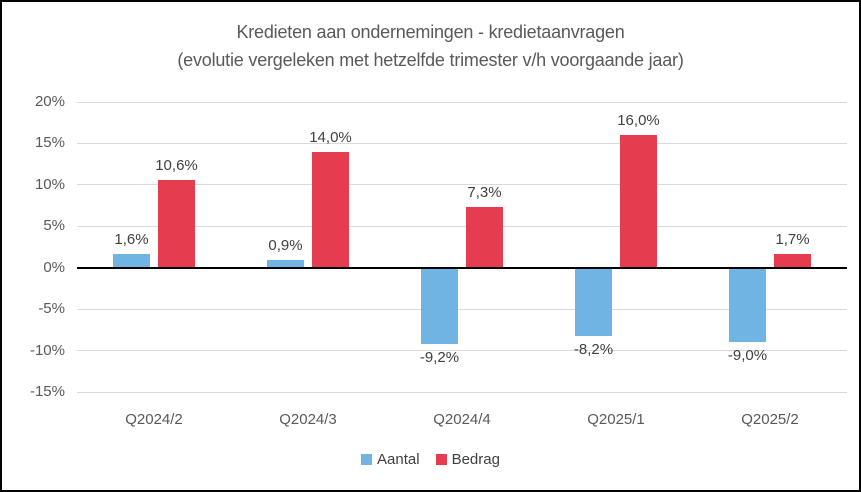 The height and width of the screenshot is (492, 861). What do you see at coordinates (439, 357) in the screenshot?
I see `data-label: -9,2%` at bounding box center [439, 357].